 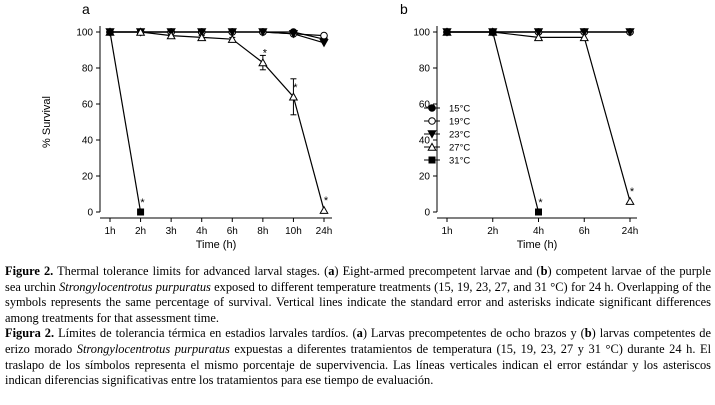 I want to click on legend: 15°C 19°C 23°C 27°C 31°C, so click(x=447, y=135).